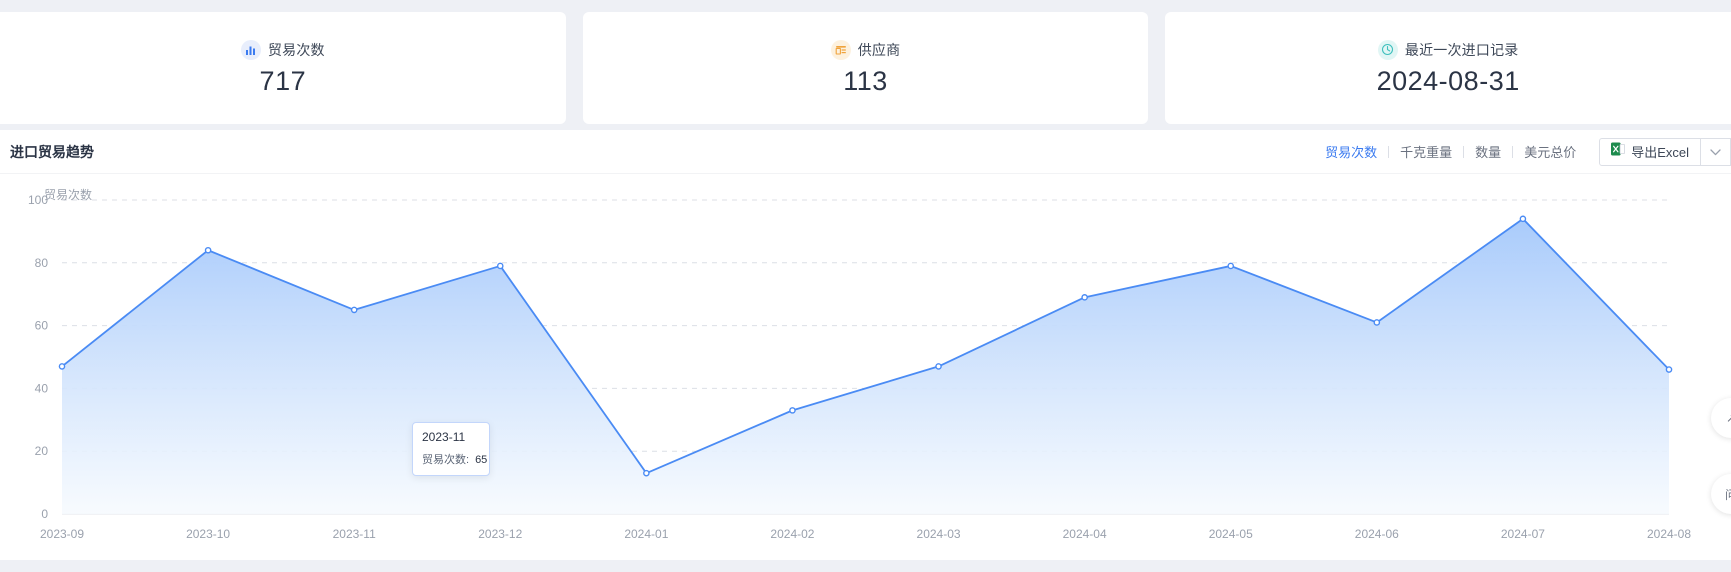 The width and height of the screenshot is (1731, 572). What do you see at coordinates (840, 49) in the screenshot?
I see `supplier-icon` at bounding box center [840, 49].